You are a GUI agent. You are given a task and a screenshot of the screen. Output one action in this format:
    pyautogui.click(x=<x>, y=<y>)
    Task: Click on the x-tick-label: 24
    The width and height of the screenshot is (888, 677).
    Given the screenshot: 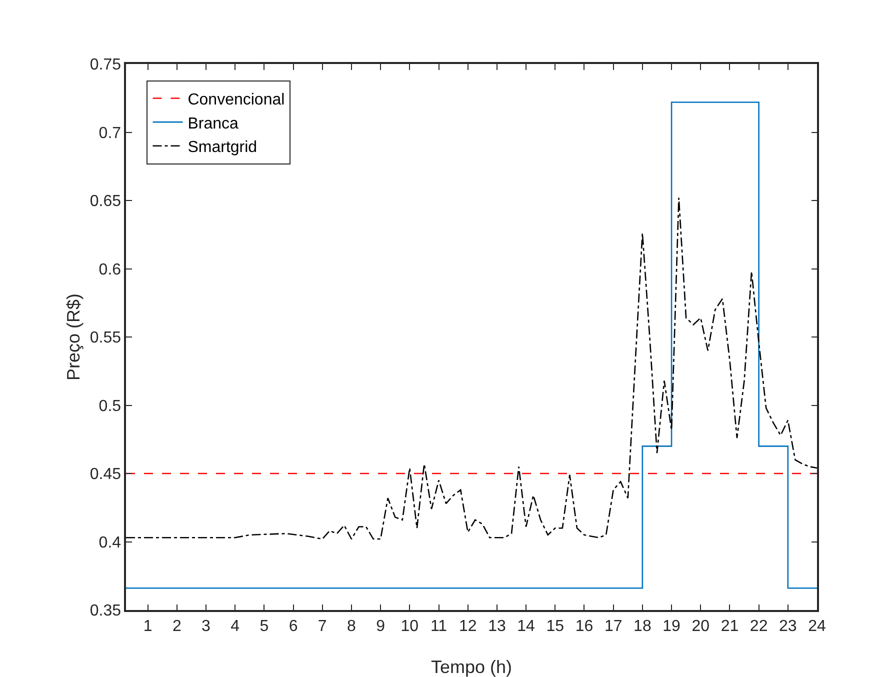 What is the action you would take?
    pyautogui.click(x=817, y=626)
    